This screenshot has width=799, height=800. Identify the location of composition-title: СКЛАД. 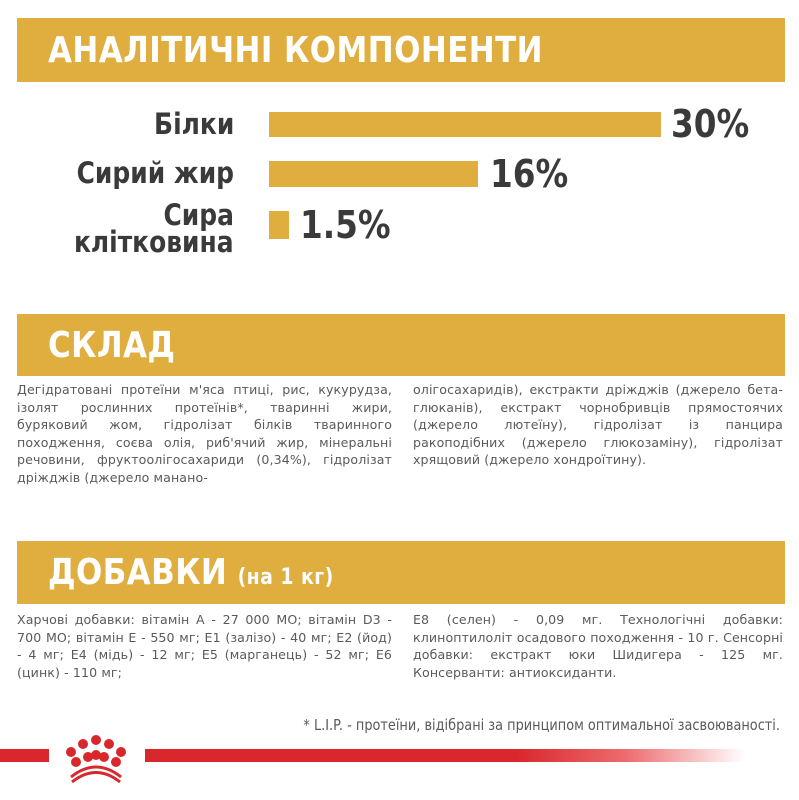
(112, 345).